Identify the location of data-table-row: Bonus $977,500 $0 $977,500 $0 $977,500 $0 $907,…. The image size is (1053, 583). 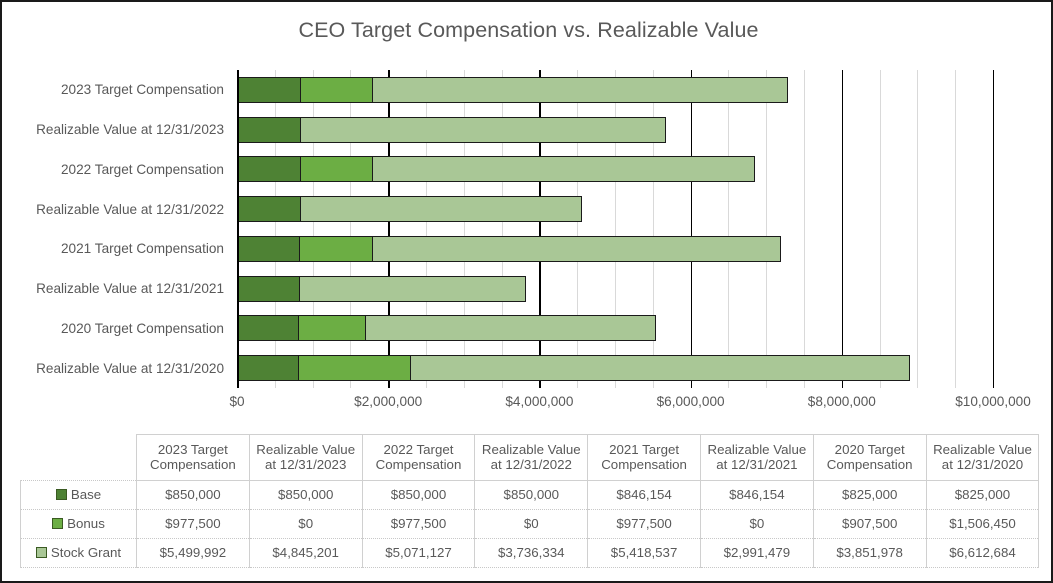
(530, 524).